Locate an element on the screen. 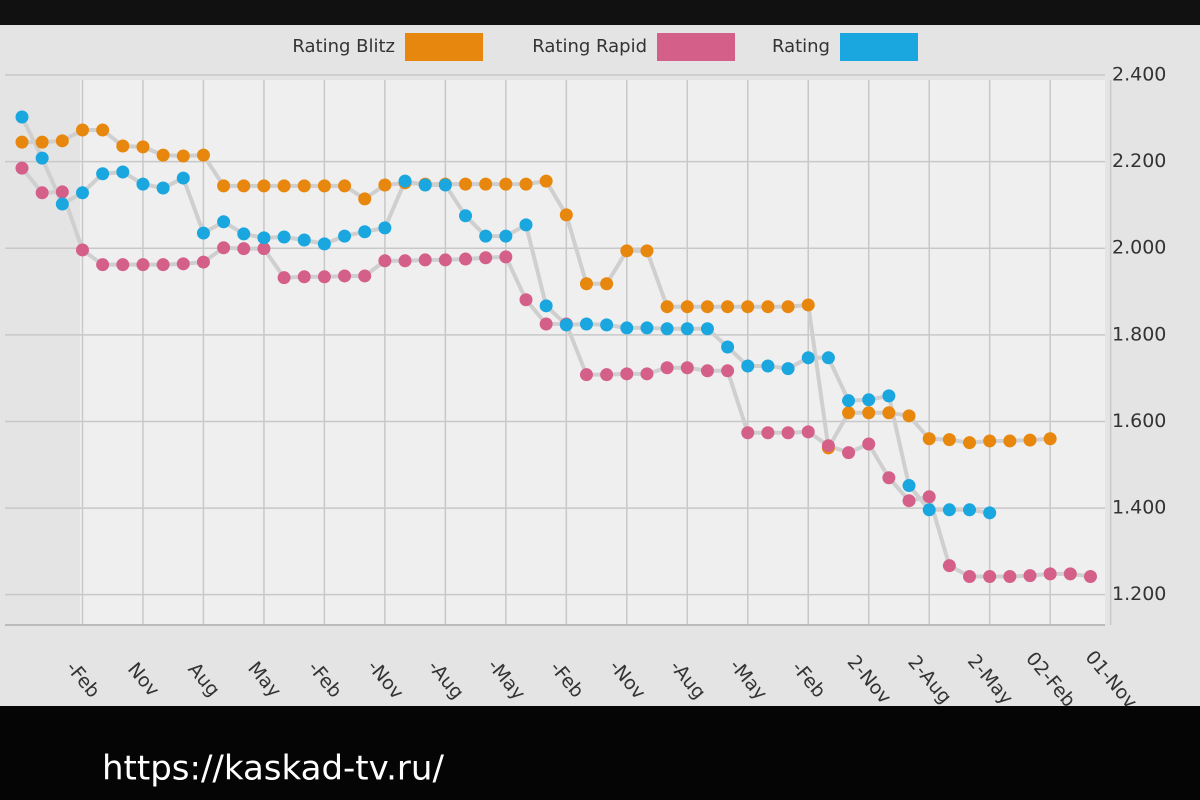 Image resolution: width=1200 pixels, height=800 pixels. y-tick-label: 1.200 is located at coordinates (1139, 594).